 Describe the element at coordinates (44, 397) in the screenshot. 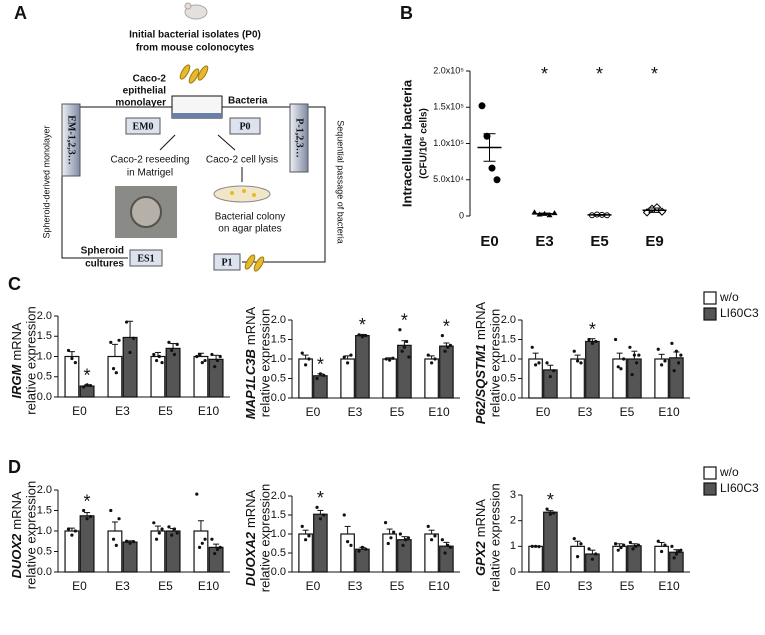

I see `y-tick-label: 0.0` at that location.